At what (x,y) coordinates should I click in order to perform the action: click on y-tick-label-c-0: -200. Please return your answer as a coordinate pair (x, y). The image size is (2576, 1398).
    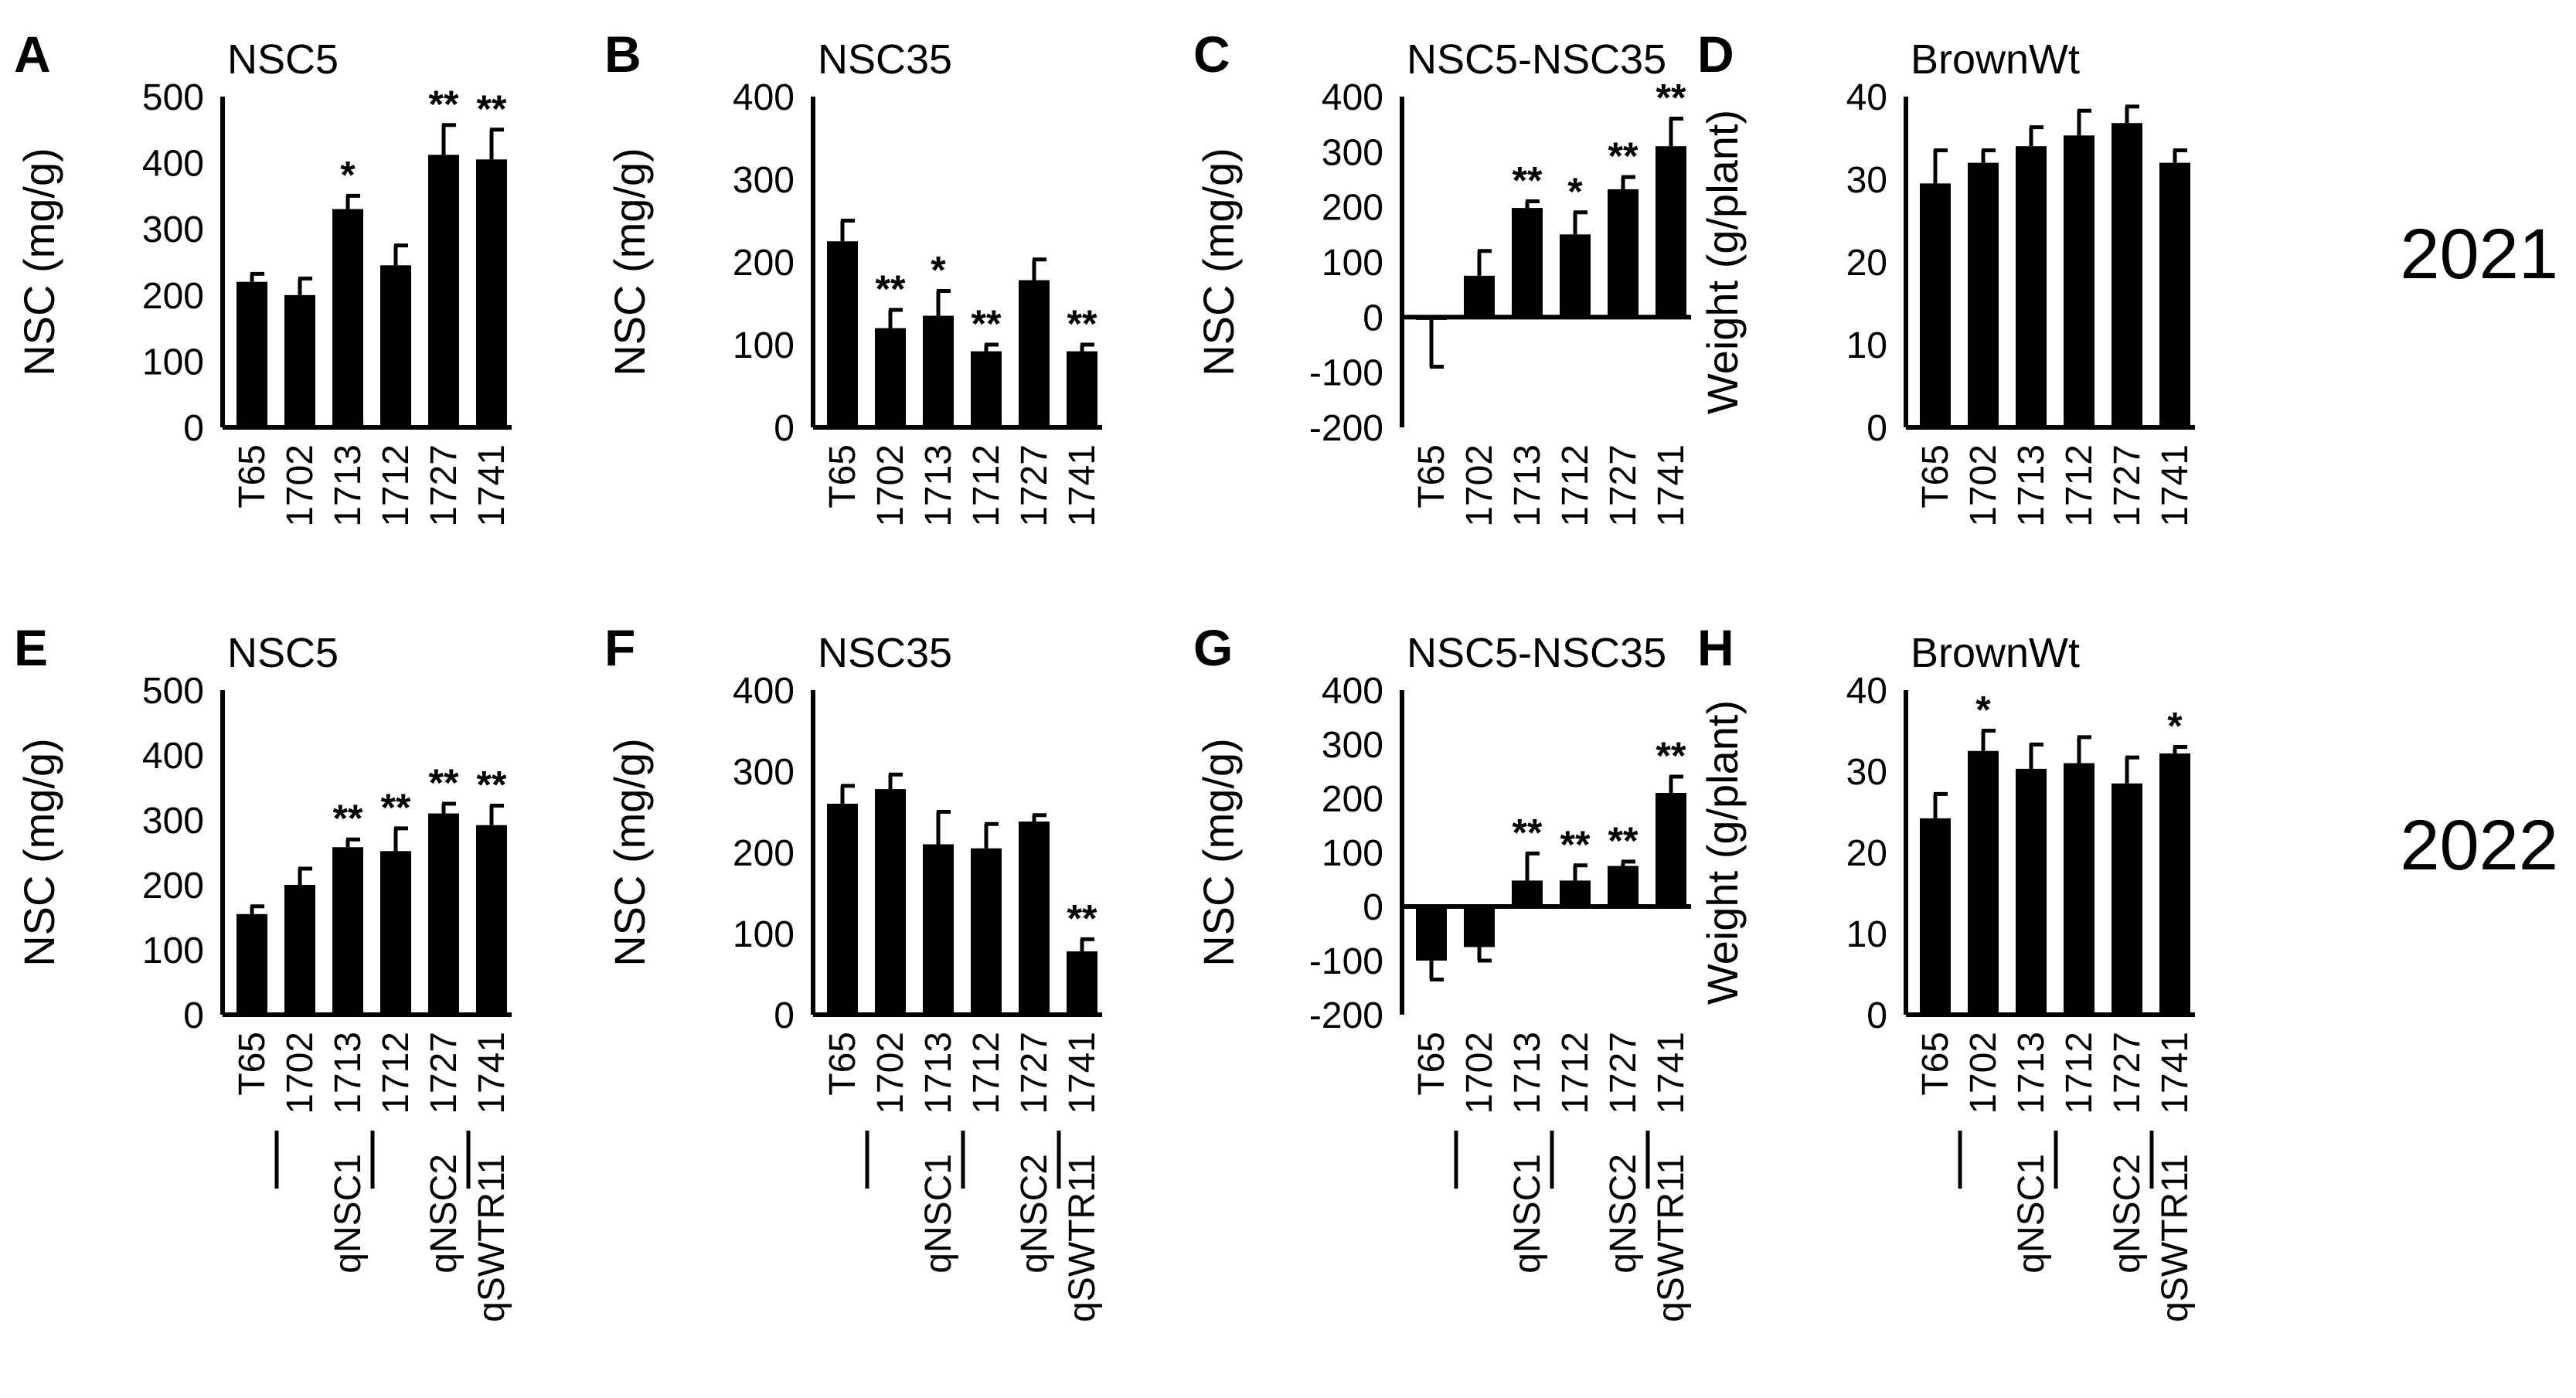
    Looking at the image, I should click on (1346, 429).